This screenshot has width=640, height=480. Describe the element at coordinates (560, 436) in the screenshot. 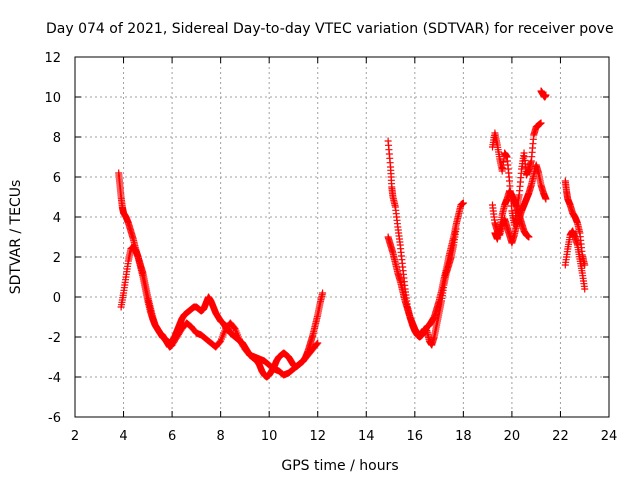

I see `x-tick-label: 22` at that location.